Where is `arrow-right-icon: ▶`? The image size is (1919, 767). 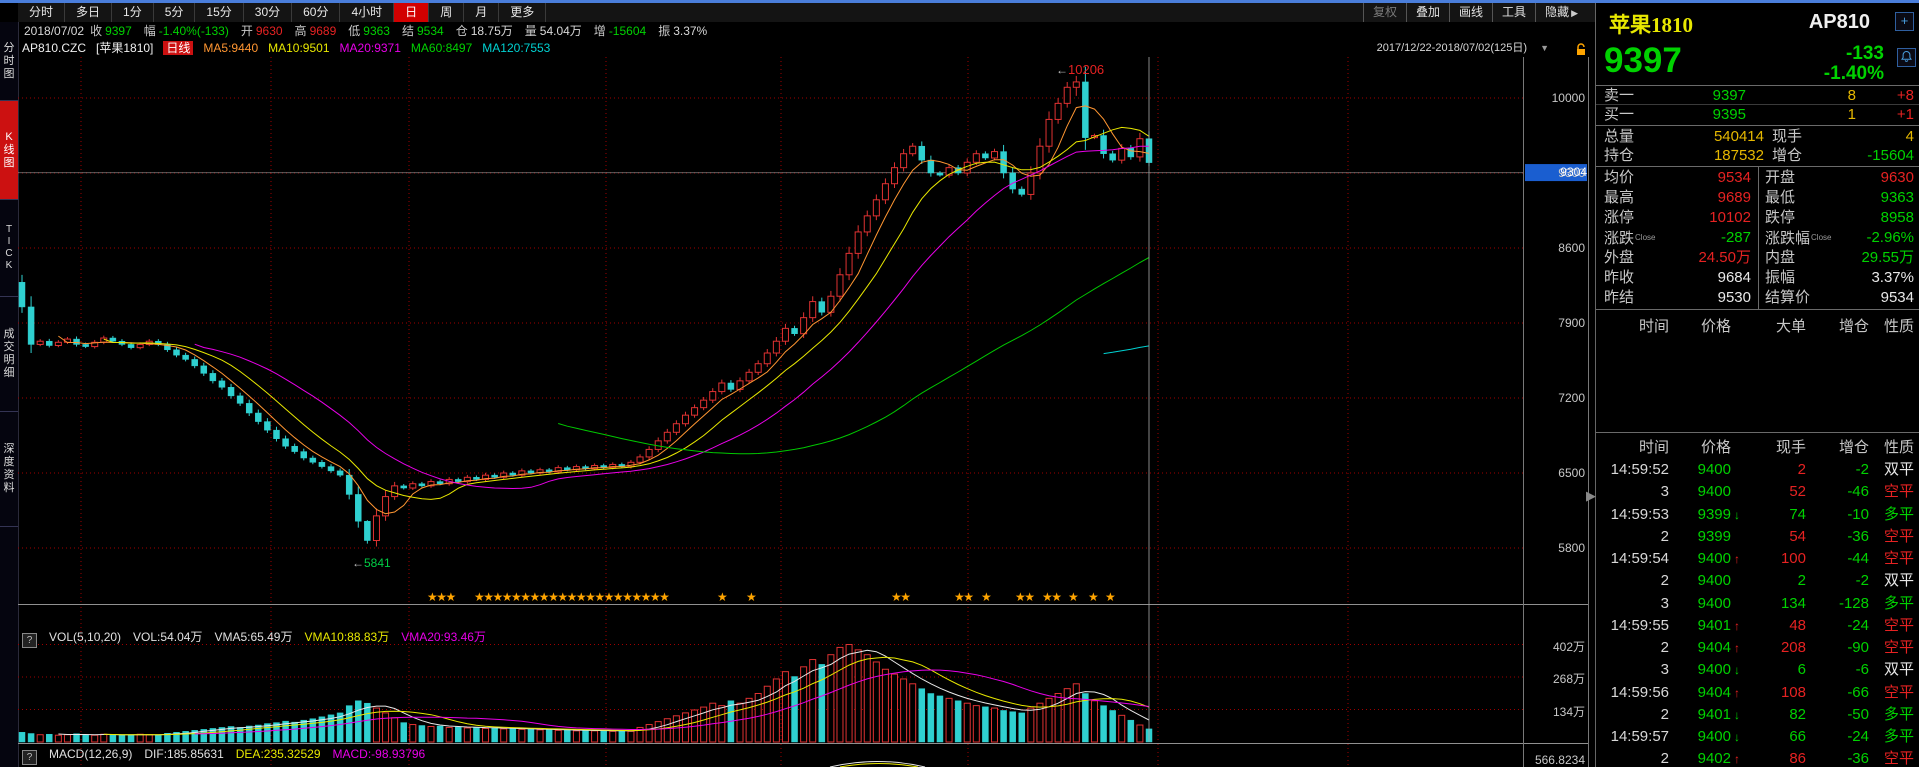 arrow-right-icon: ▶ is located at coordinates (1574, 13).